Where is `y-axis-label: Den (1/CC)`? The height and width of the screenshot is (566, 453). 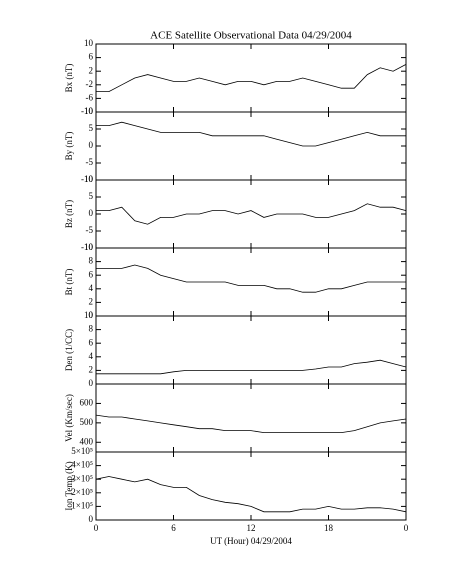
y-axis-label: Den (1/CC) is located at coordinates (69, 350).